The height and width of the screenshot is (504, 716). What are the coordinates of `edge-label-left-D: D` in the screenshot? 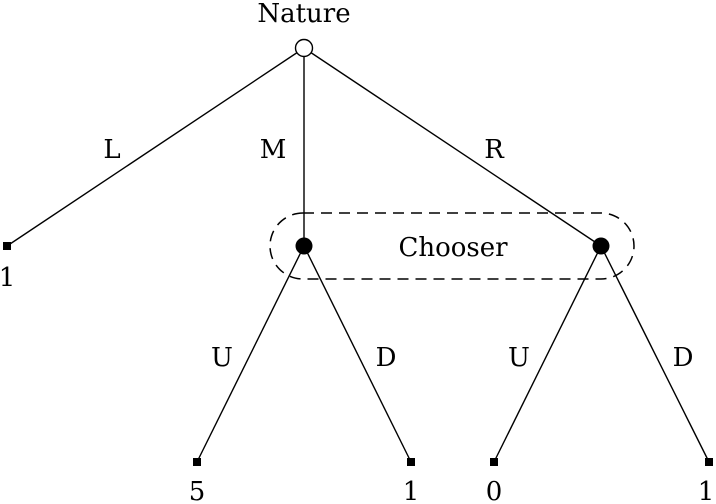 It's located at (386, 358).